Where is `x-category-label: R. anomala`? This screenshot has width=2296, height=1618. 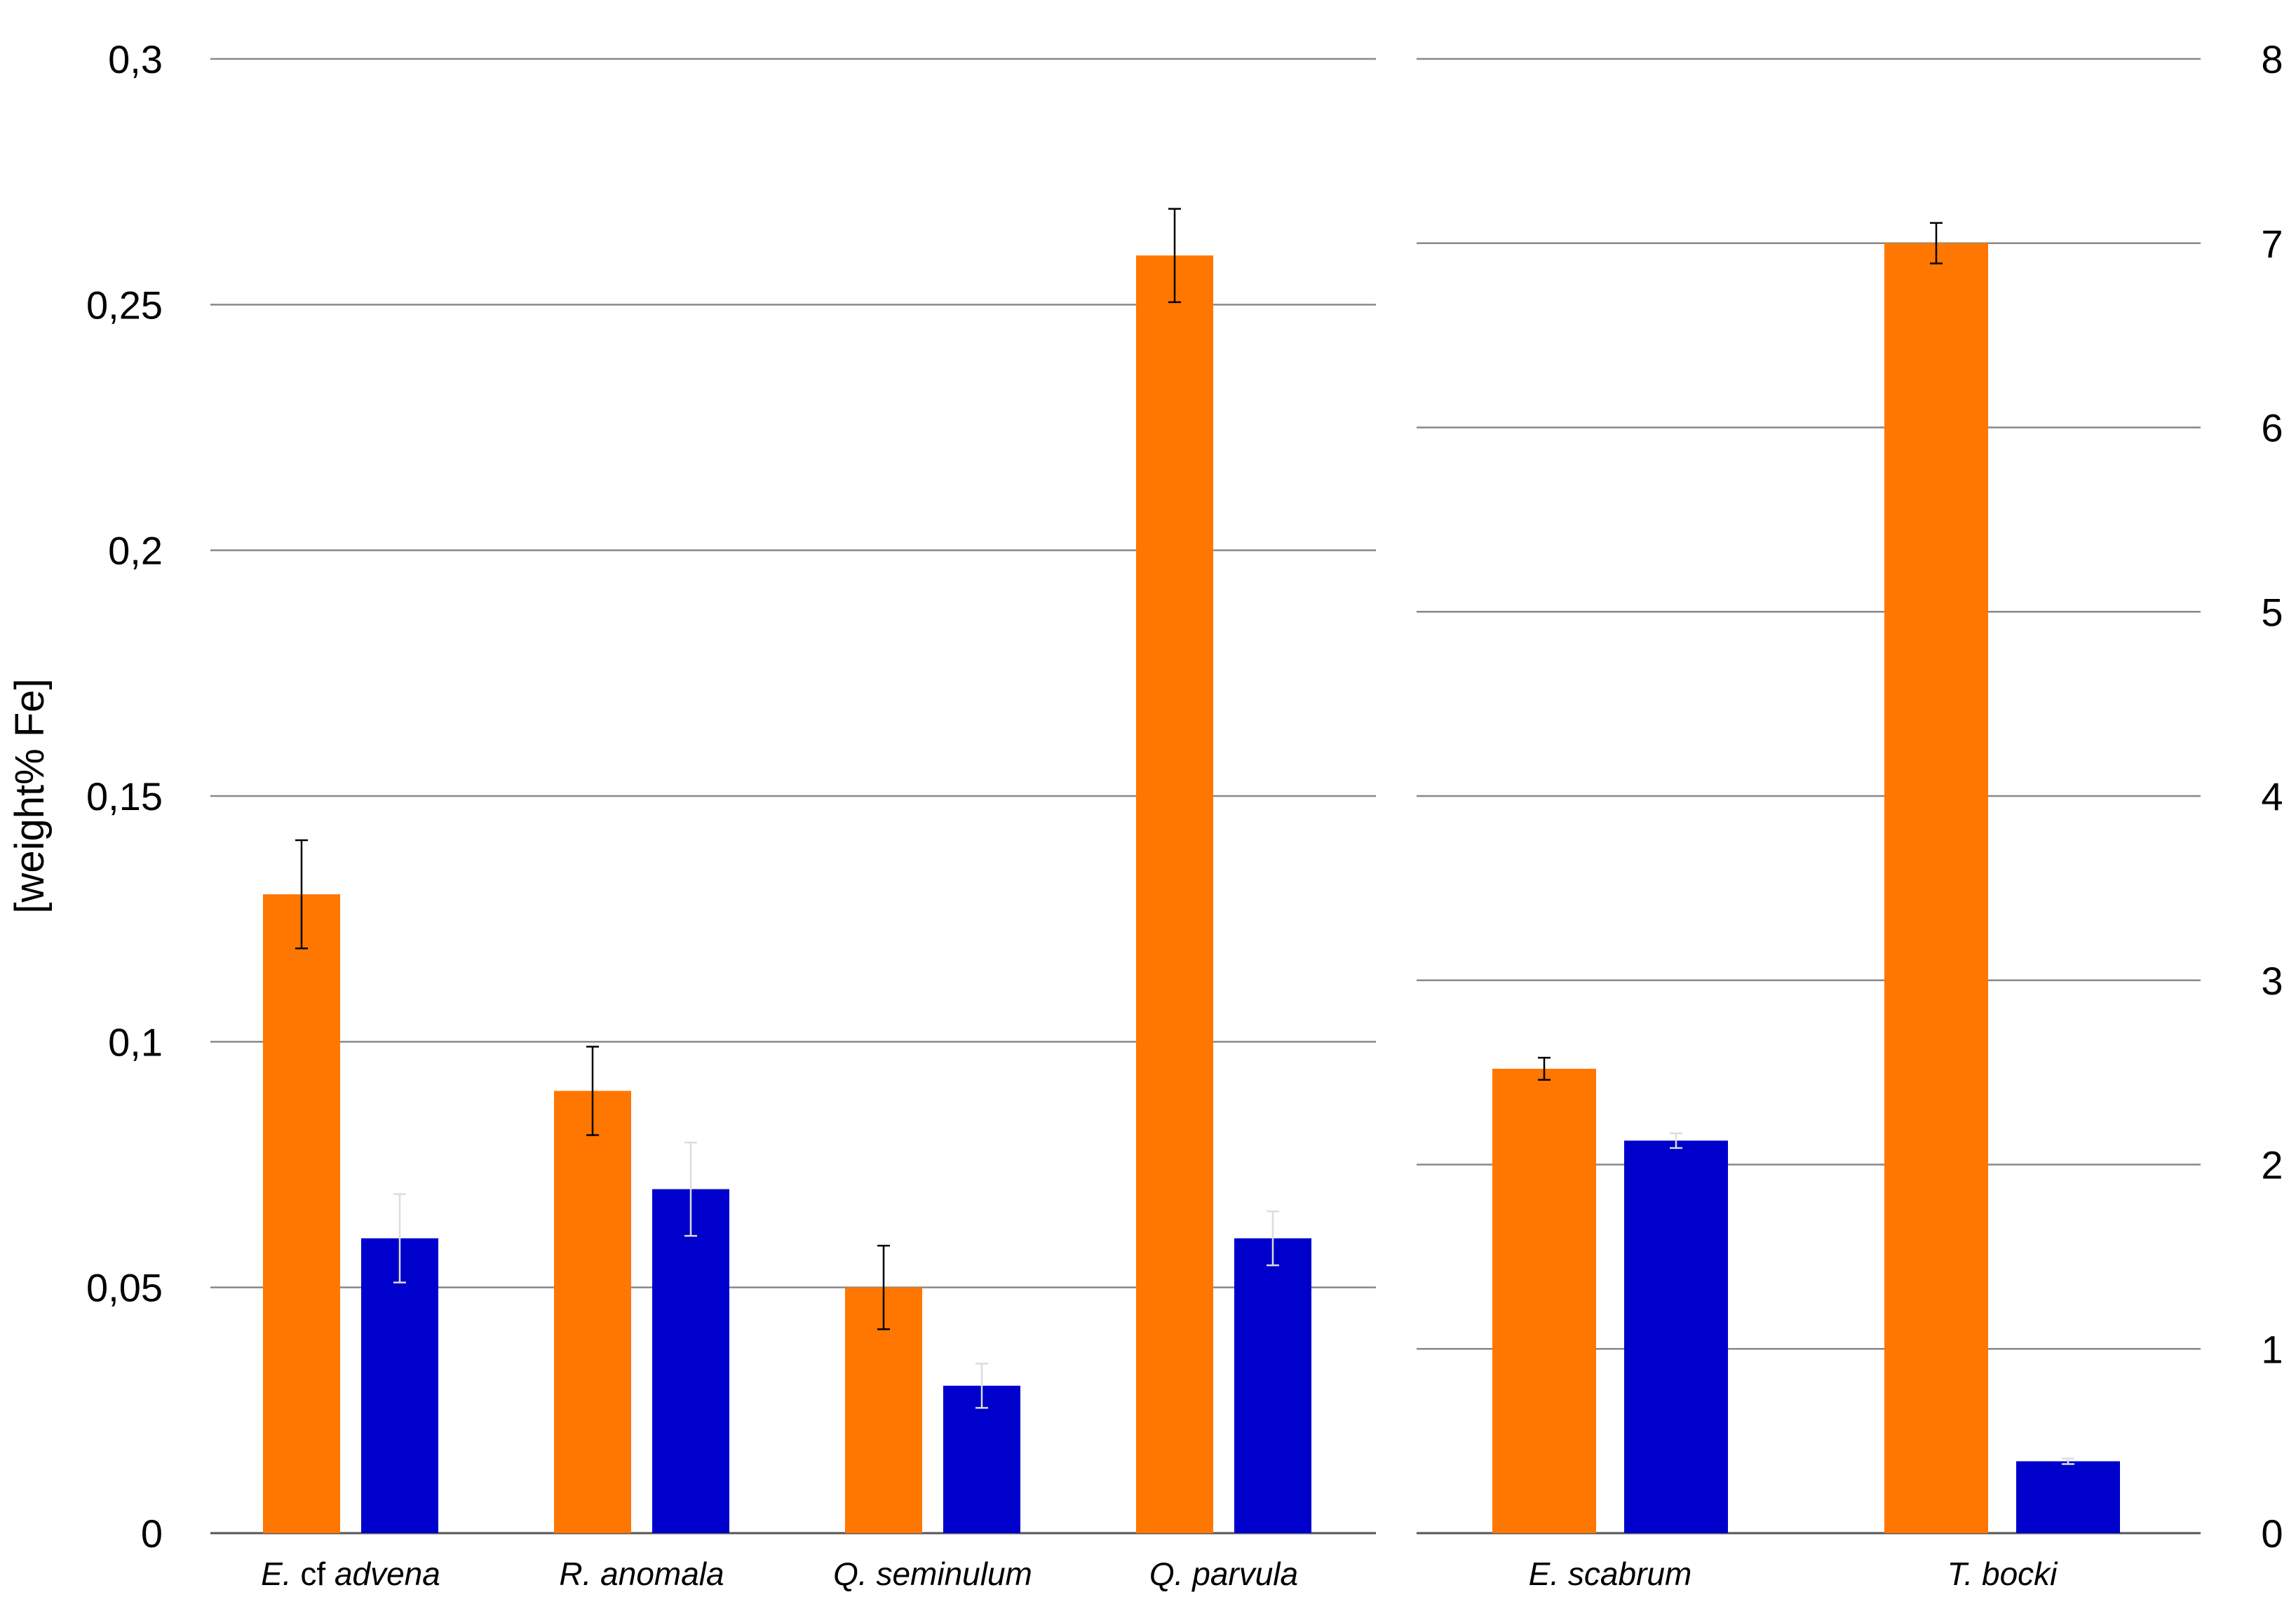 x-category-label: R. anomala is located at coordinates (641, 1574).